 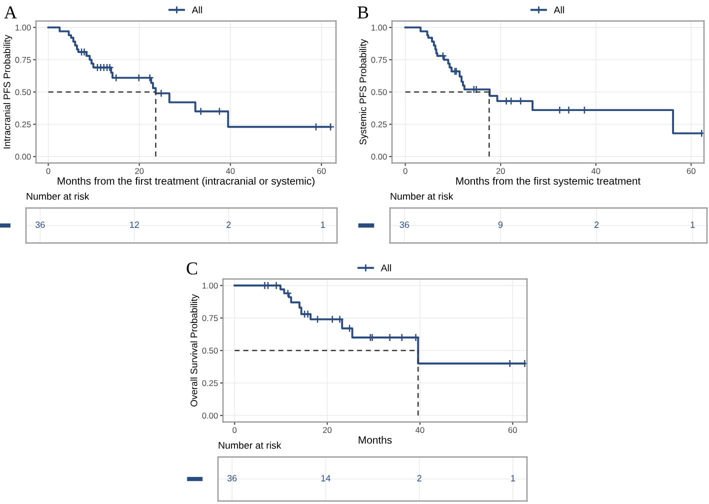 What do you see at coordinates (192, 268) in the screenshot?
I see `text: C` at bounding box center [192, 268].